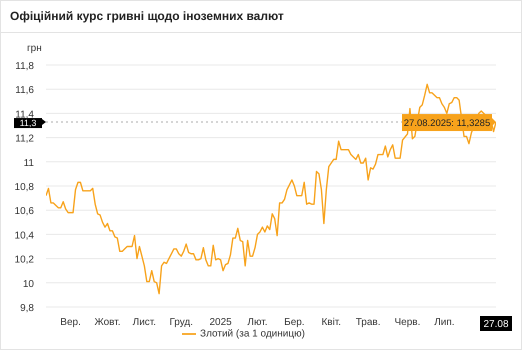 This screenshot has height=350, width=522. What do you see at coordinates (29, 163) in the screenshot?
I see `y-tick-label: 11` at bounding box center [29, 163].